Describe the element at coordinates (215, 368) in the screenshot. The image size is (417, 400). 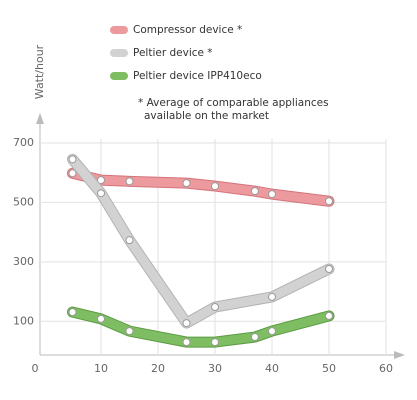
I see `x-tick-label: 30` at that location.